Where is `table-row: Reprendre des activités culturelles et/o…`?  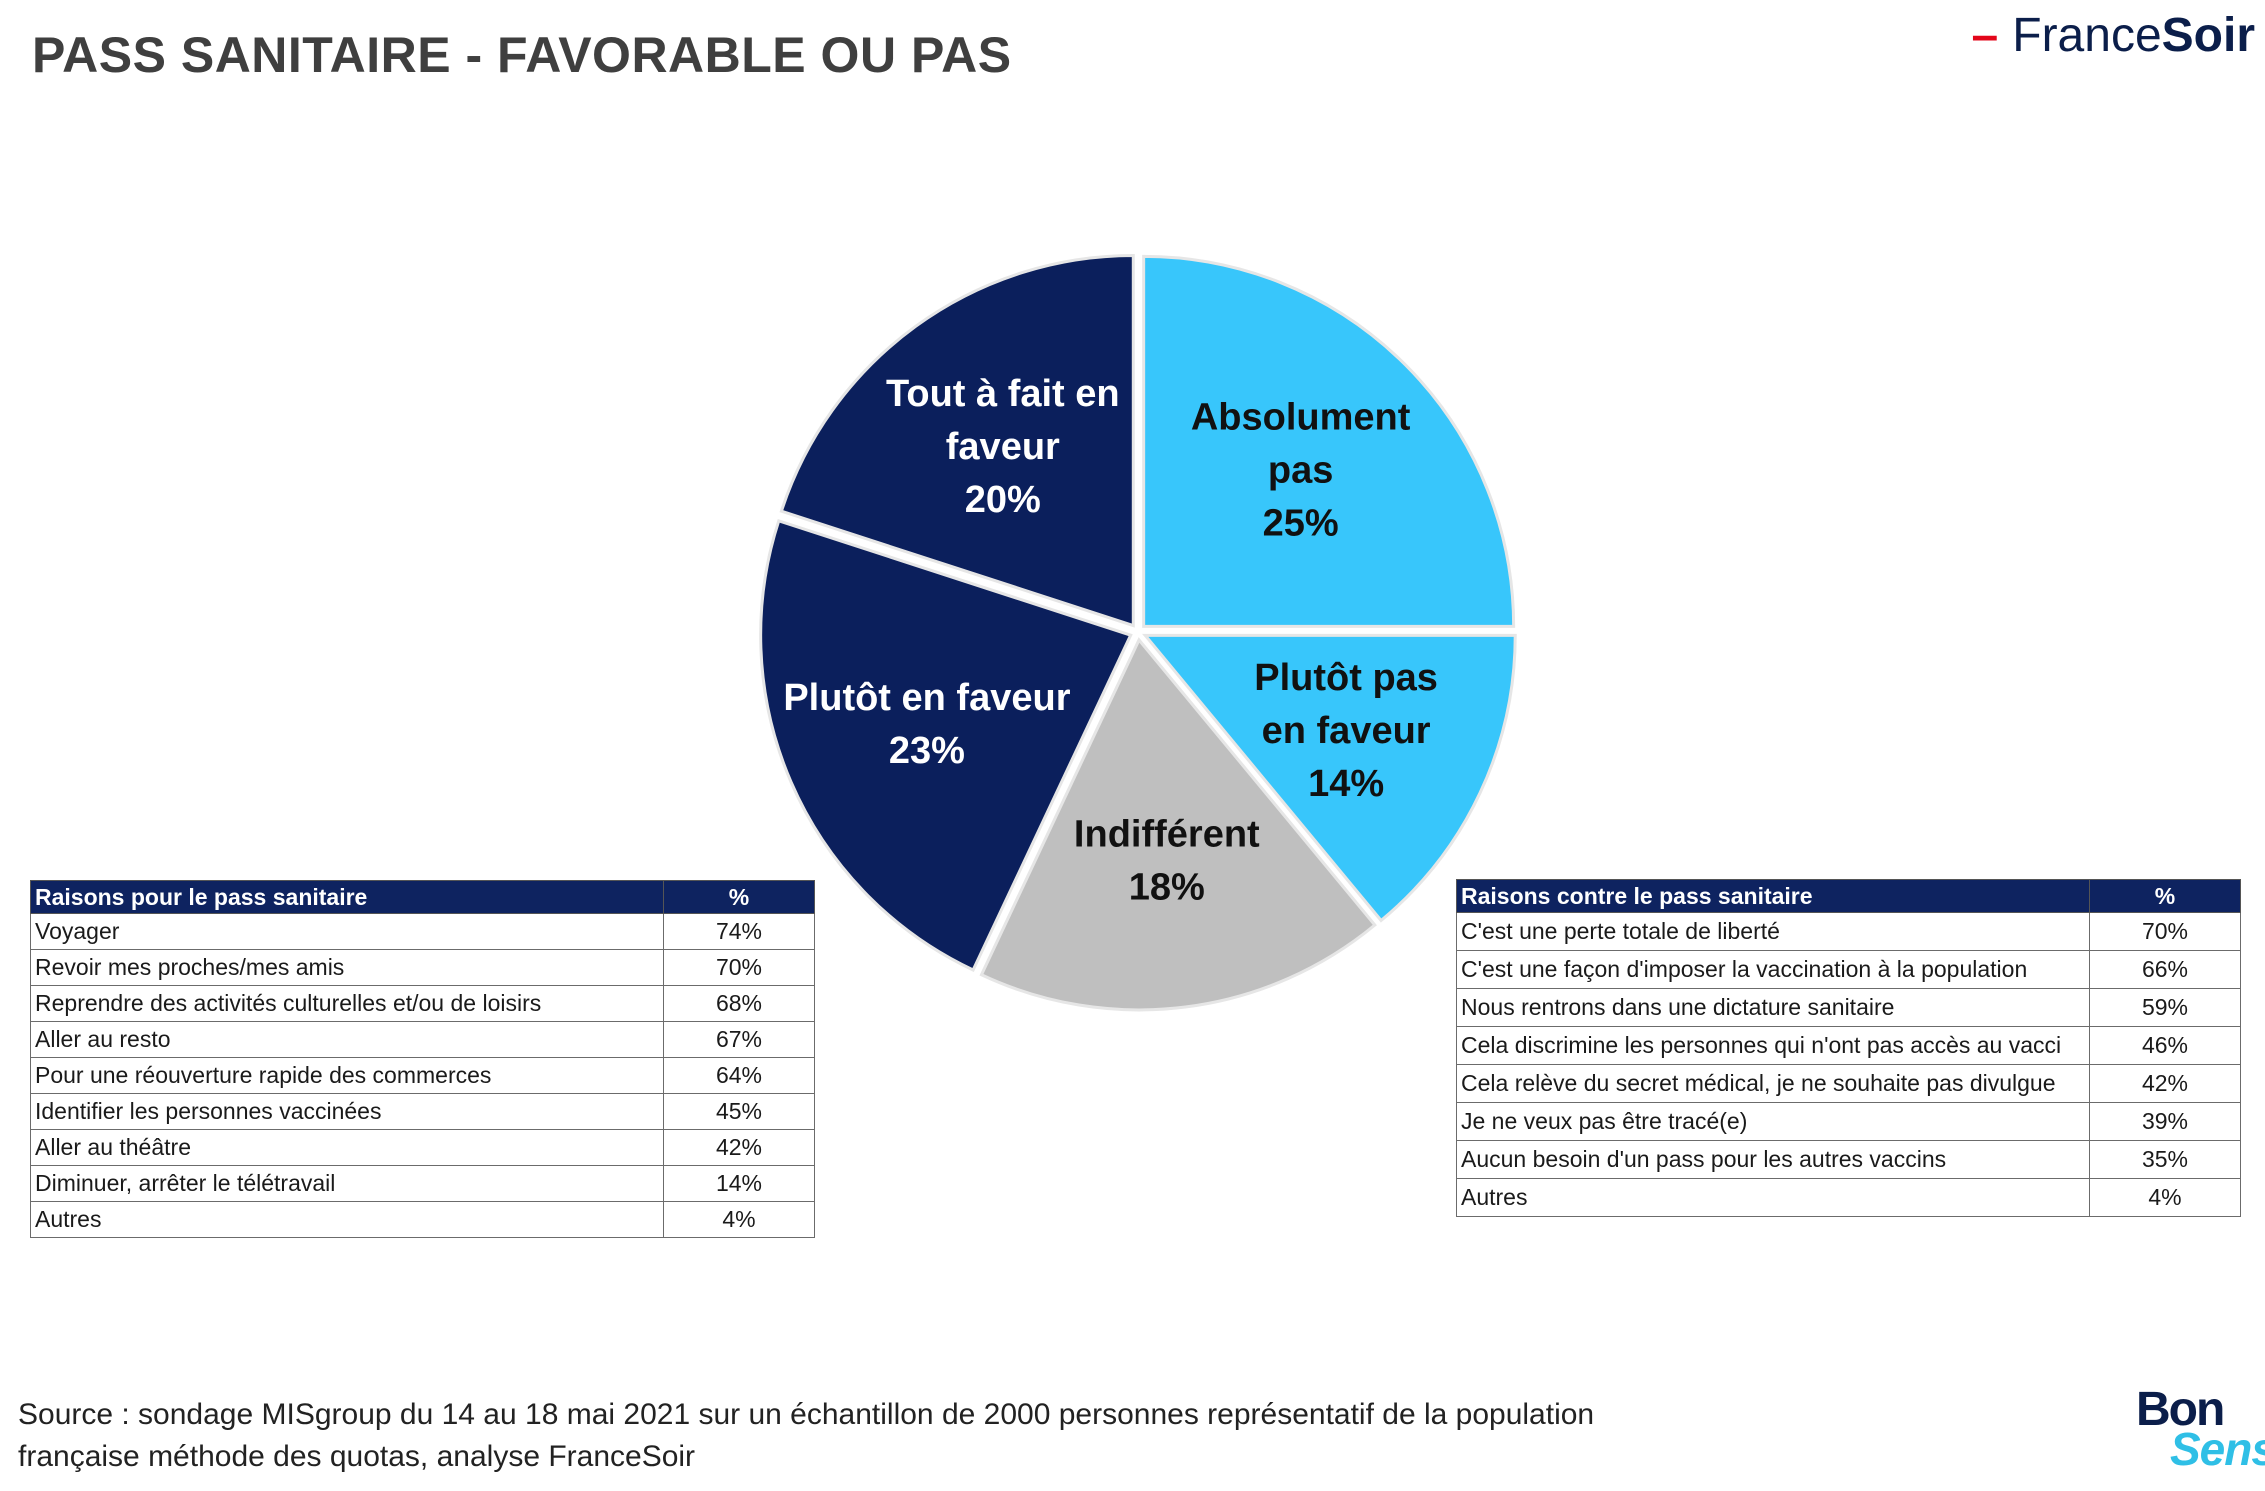
table-row: Reprendre des activités culturelles et/o… is located at coordinates (422, 1003).